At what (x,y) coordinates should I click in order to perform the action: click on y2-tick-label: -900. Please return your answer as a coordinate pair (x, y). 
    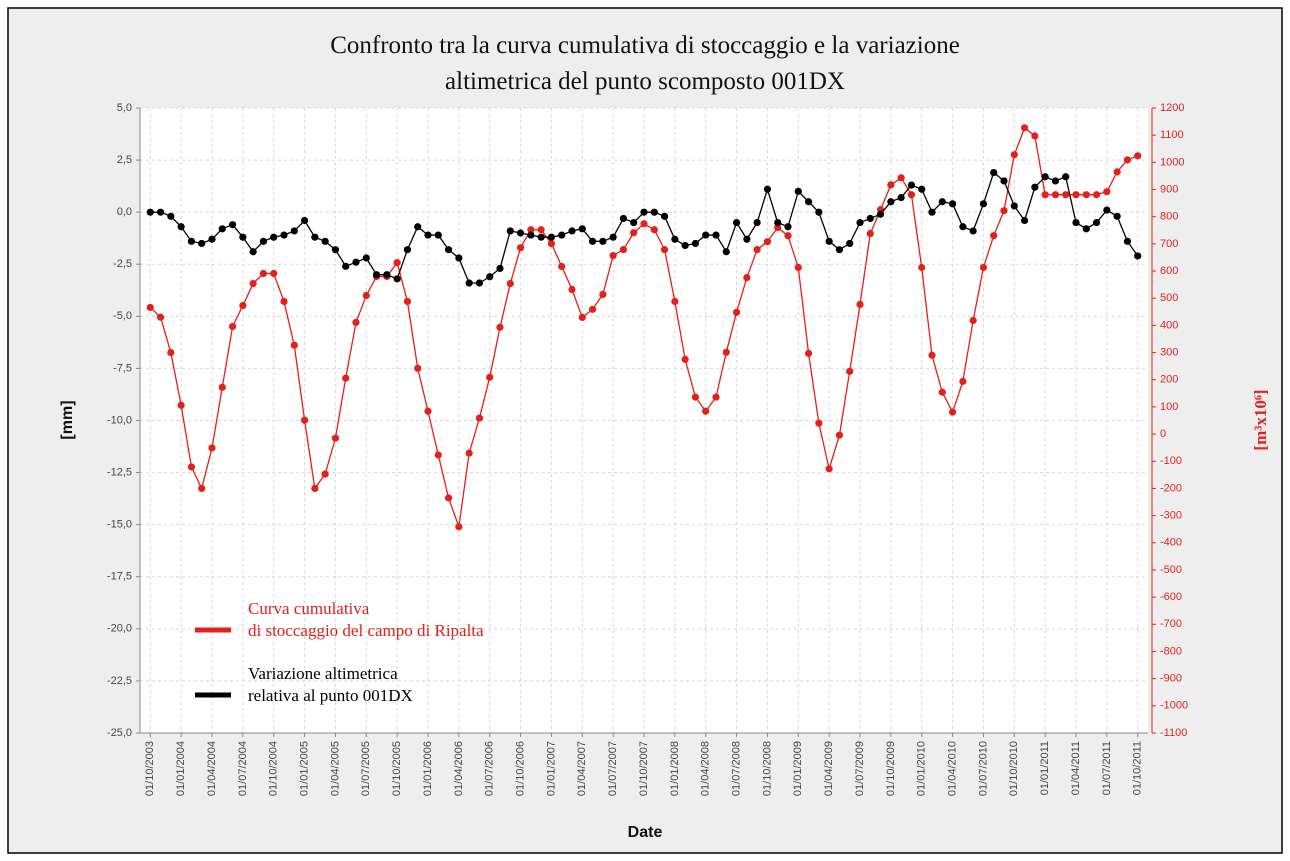
    Looking at the image, I should click on (1171, 679).